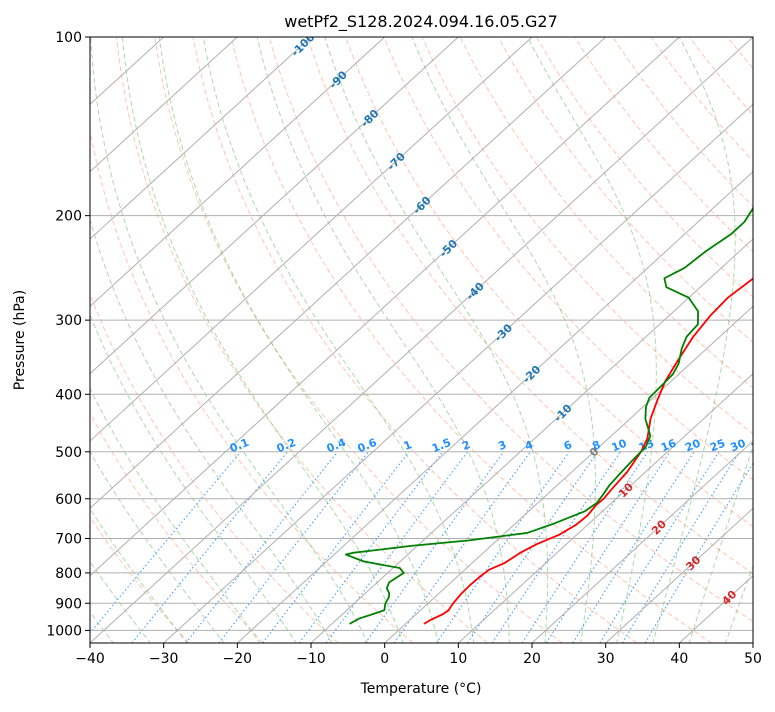 The image size is (775, 712). What do you see at coordinates (606, 659) in the screenshot?
I see `x-tick-label: 30` at bounding box center [606, 659].